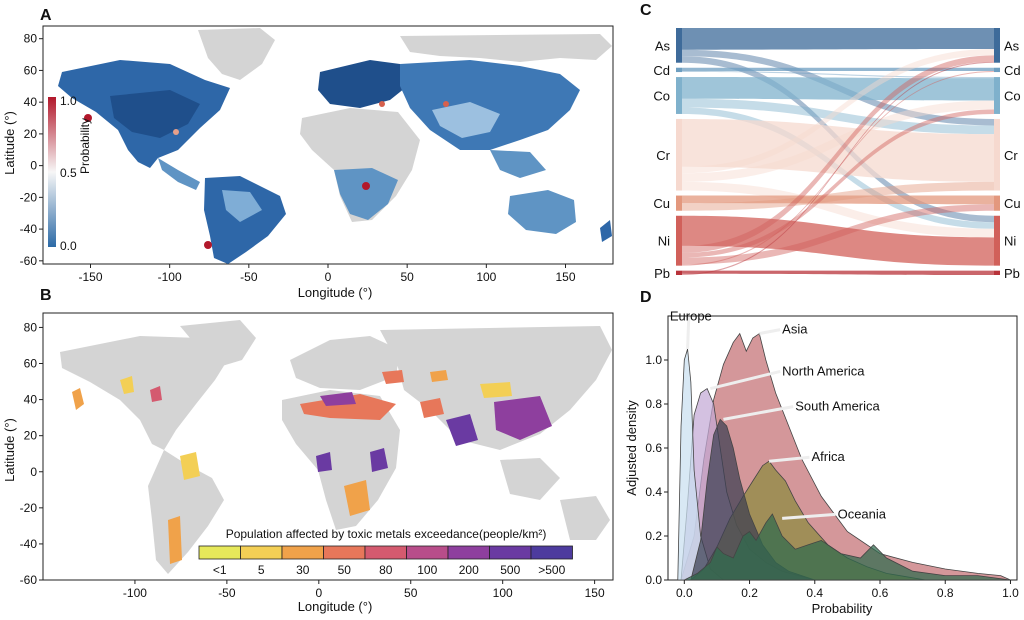  What do you see at coordinates (85, 146) in the screenshot?
I see `colorbar-title: Probability` at bounding box center [85, 146].